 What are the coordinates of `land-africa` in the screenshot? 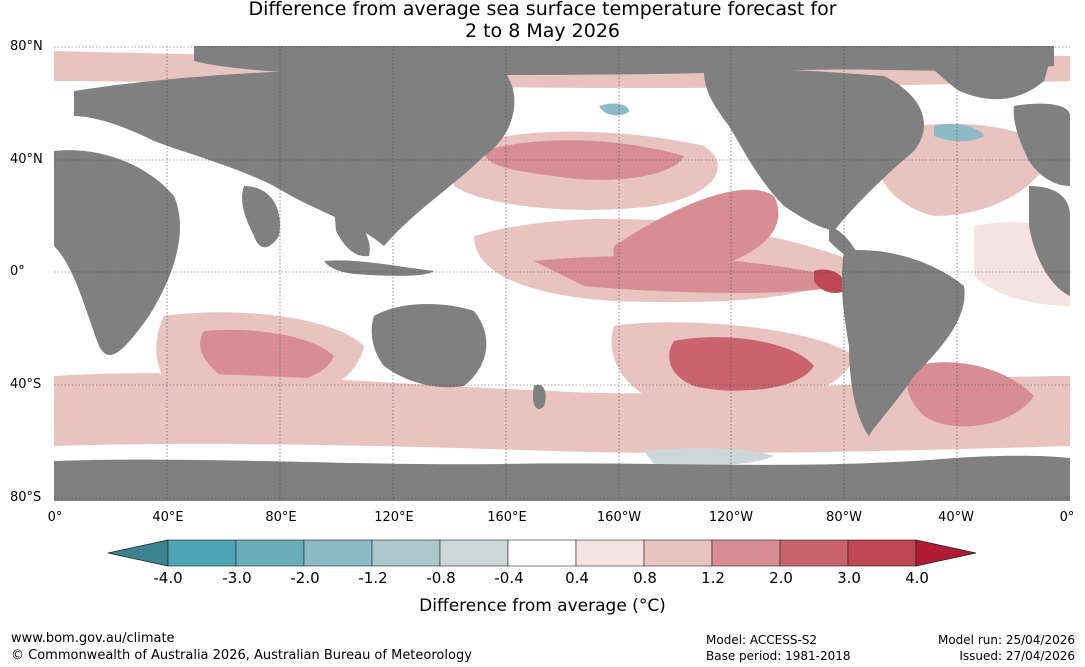 It's located at (117, 252).